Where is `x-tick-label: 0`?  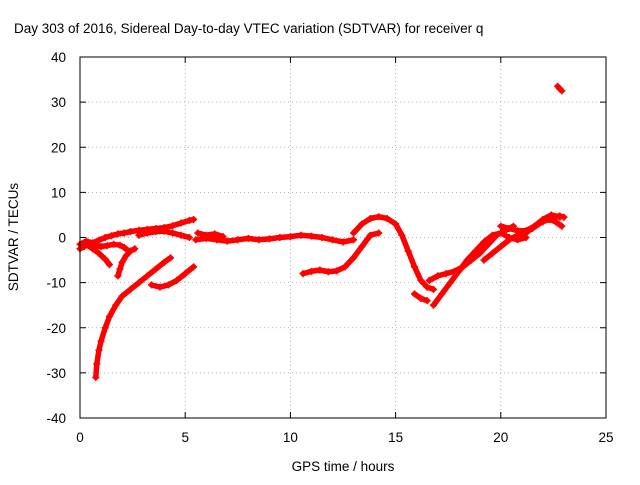
x-tick-label: 0 is located at coordinates (80, 437).